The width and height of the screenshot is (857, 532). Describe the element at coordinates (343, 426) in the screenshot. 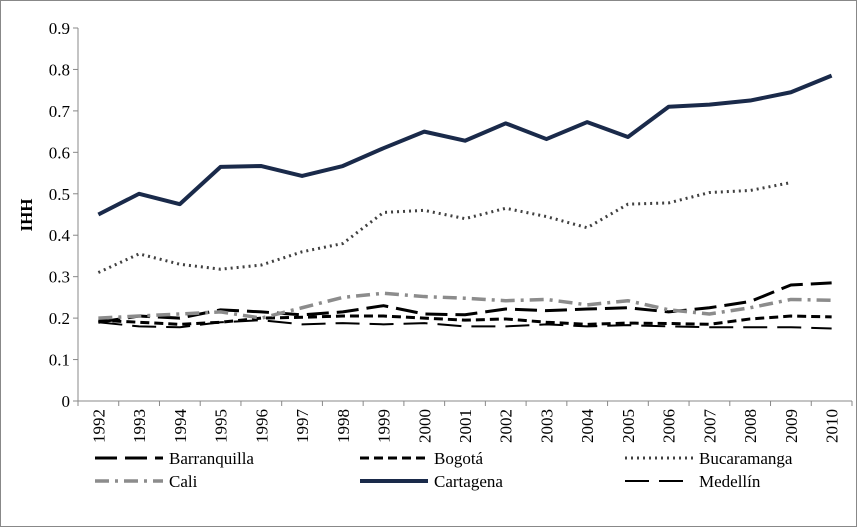

I see `x-tick-label: 1998` at that location.